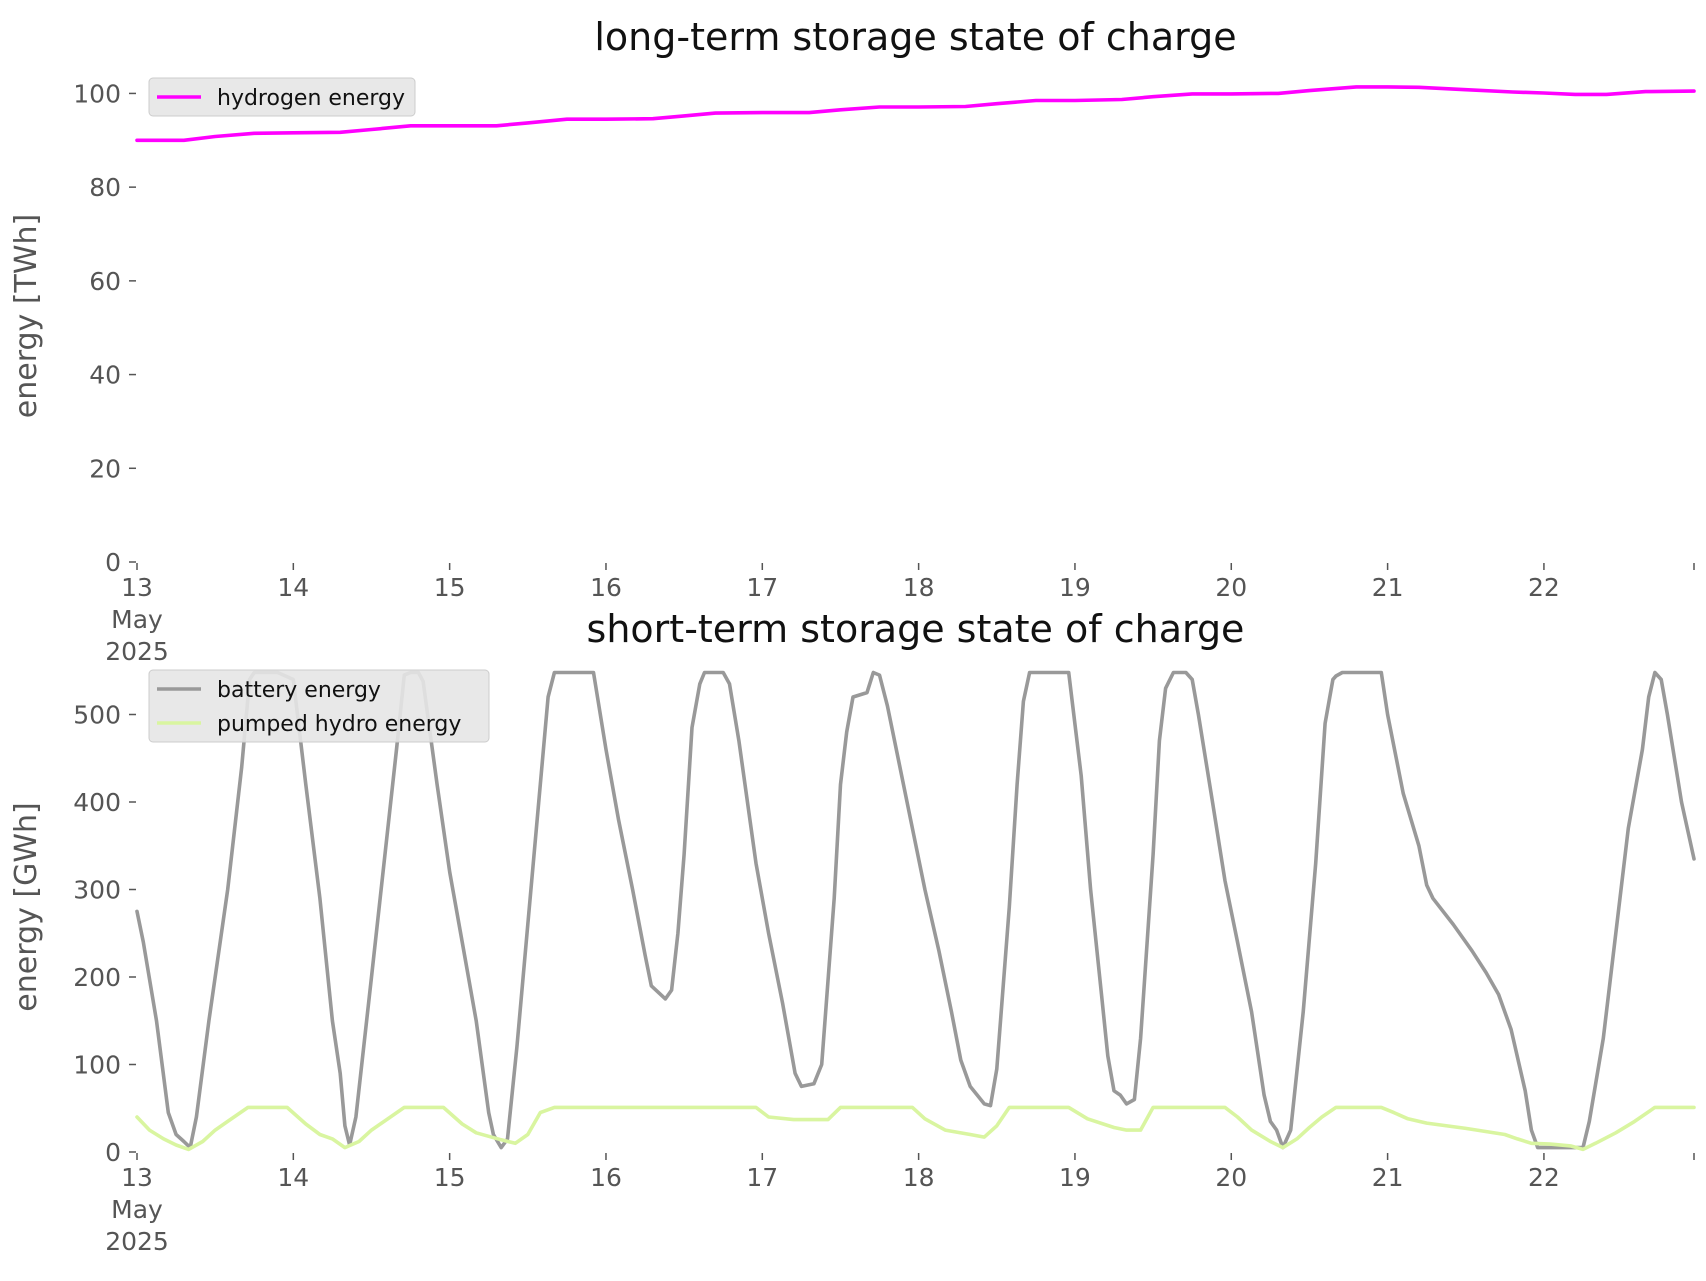 The image size is (1706, 1281). What do you see at coordinates (97, 890) in the screenshot?
I see `y-tick-label: 300` at bounding box center [97, 890].